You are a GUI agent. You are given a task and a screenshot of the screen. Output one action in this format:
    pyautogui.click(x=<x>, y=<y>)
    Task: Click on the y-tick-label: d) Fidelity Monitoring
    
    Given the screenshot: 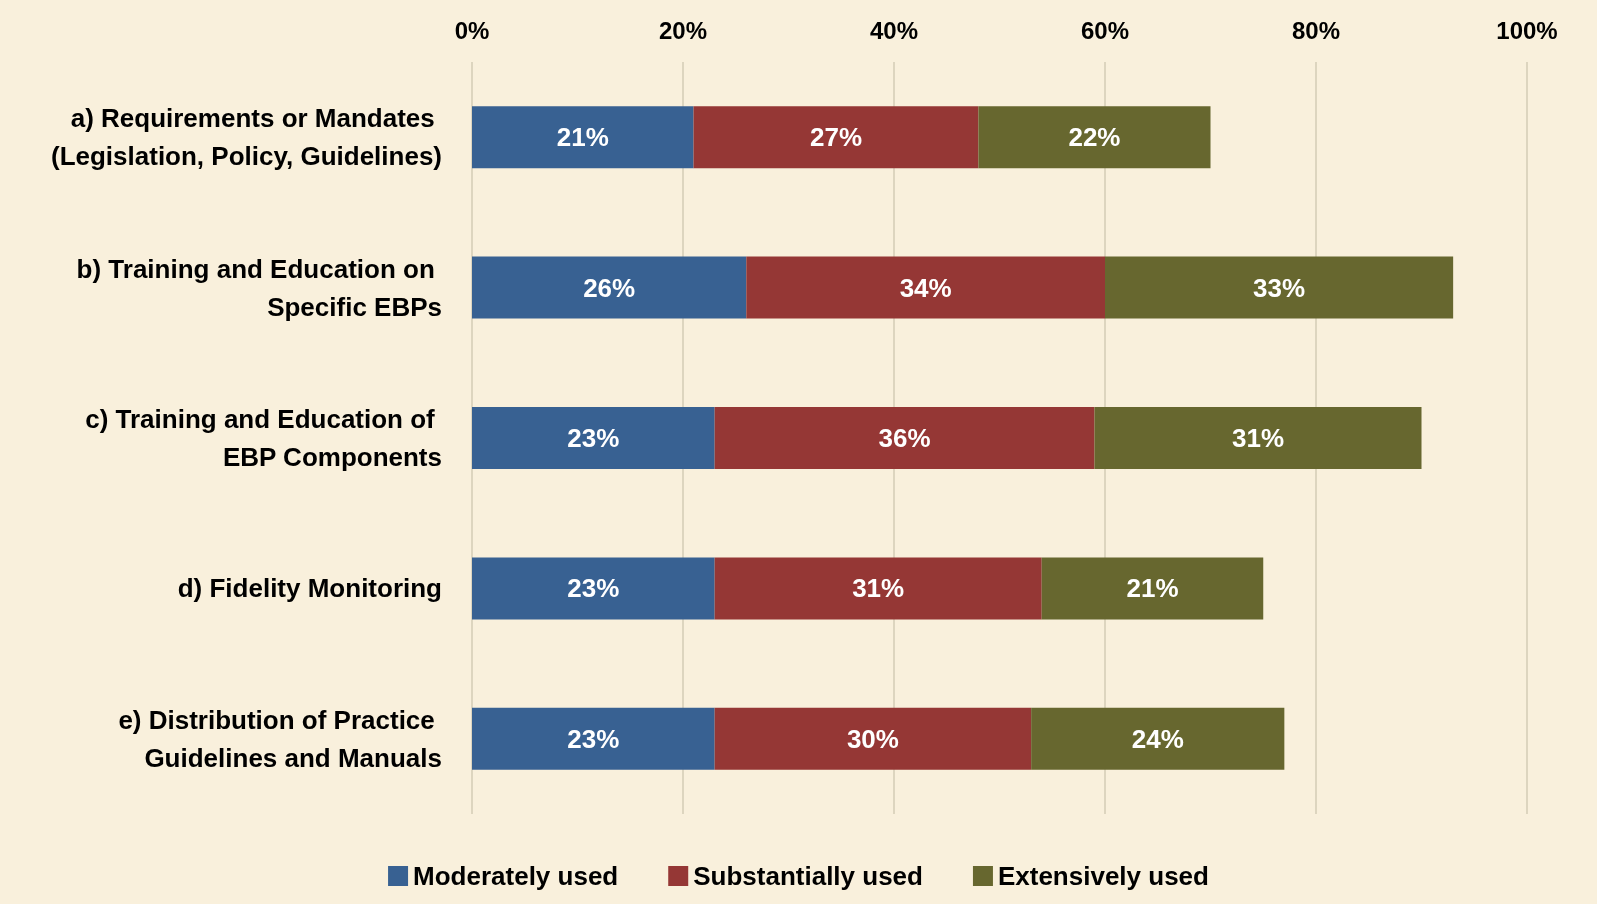 What is the action you would take?
    pyautogui.click(x=309, y=588)
    